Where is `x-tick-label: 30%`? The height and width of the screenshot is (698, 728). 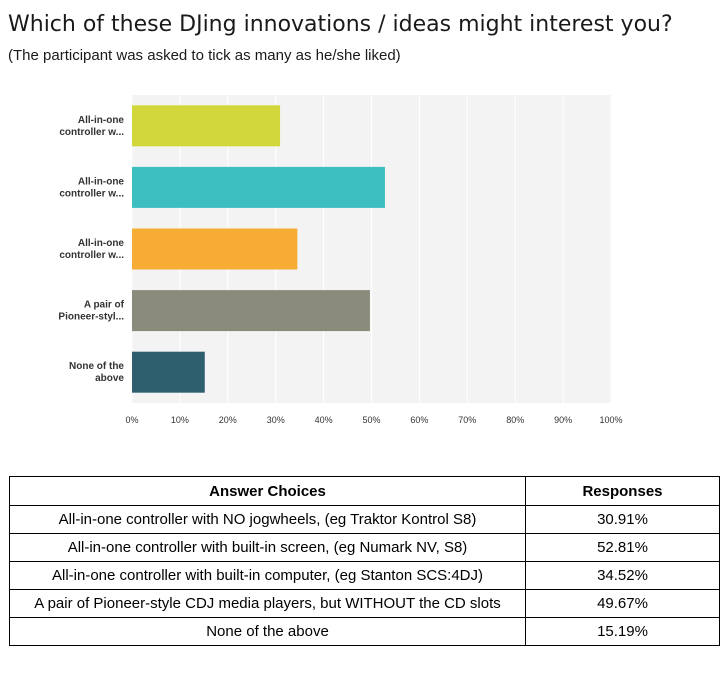 x-tick-label: 30% is located at coordinates (276, 420).